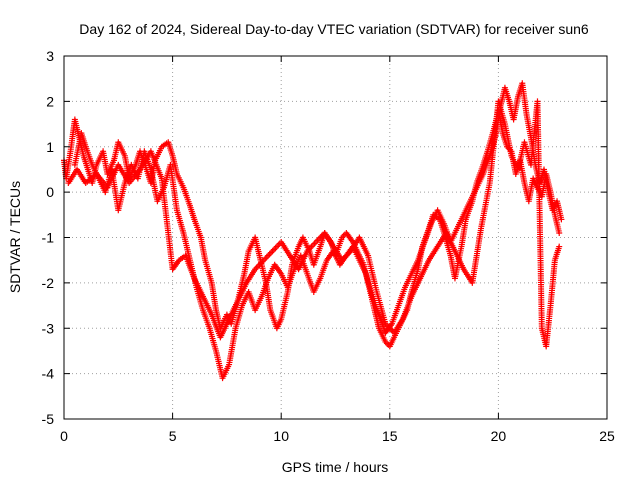  I want to click on x-tick-label: 25, so click(607, 436).